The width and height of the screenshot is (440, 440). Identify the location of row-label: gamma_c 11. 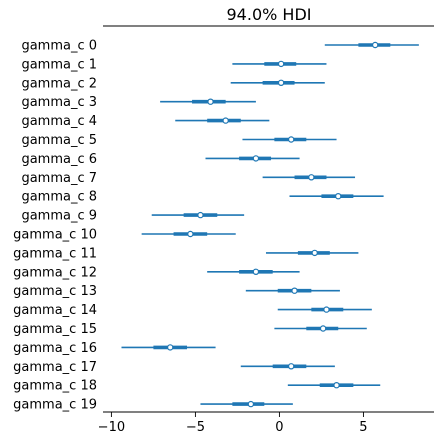
(55, 253).